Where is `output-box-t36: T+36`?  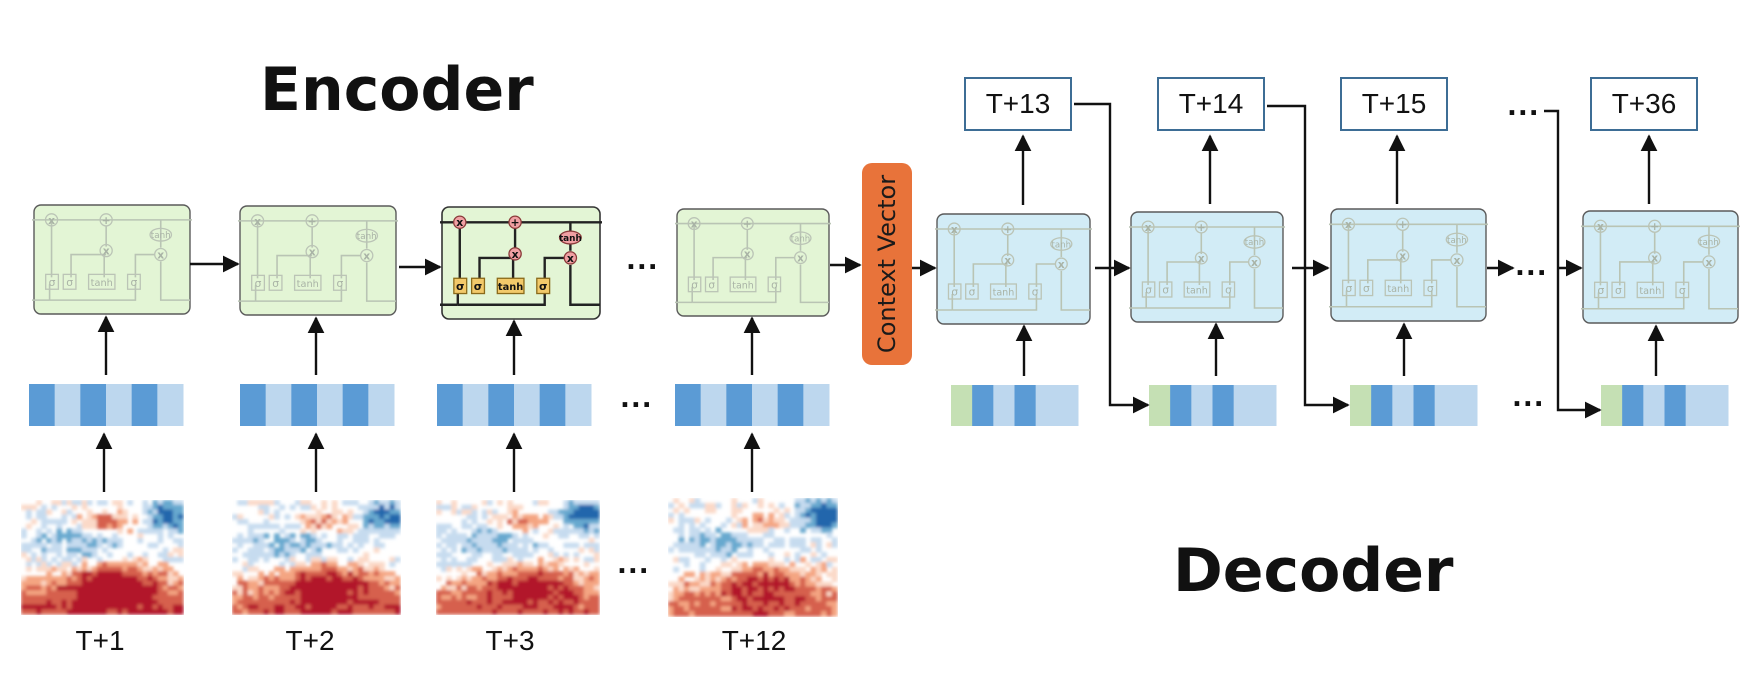 output-box-t36: T+36 is located at coordinates (1644, 104).